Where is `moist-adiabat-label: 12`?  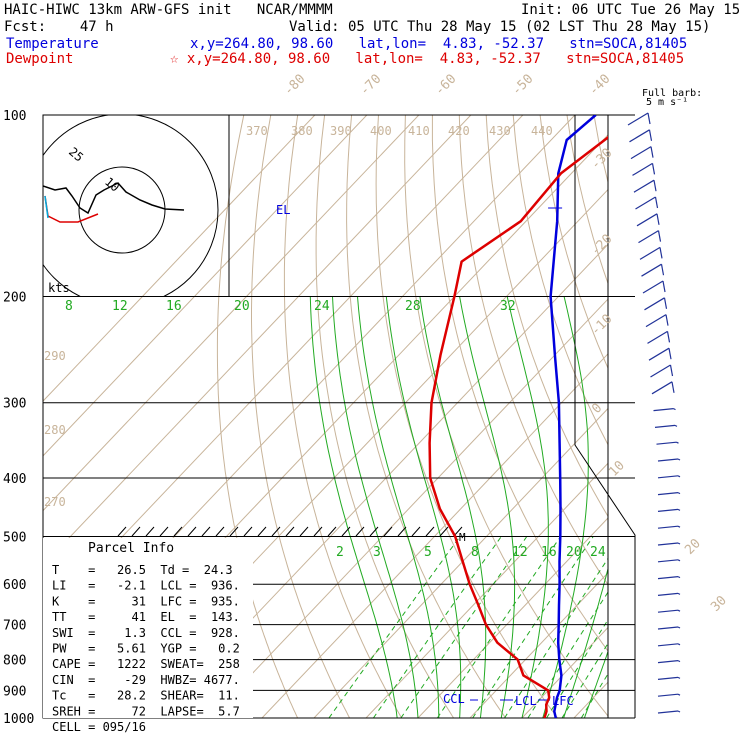
moist-adiabat-label: 12 is located at coordinates (120, 306).